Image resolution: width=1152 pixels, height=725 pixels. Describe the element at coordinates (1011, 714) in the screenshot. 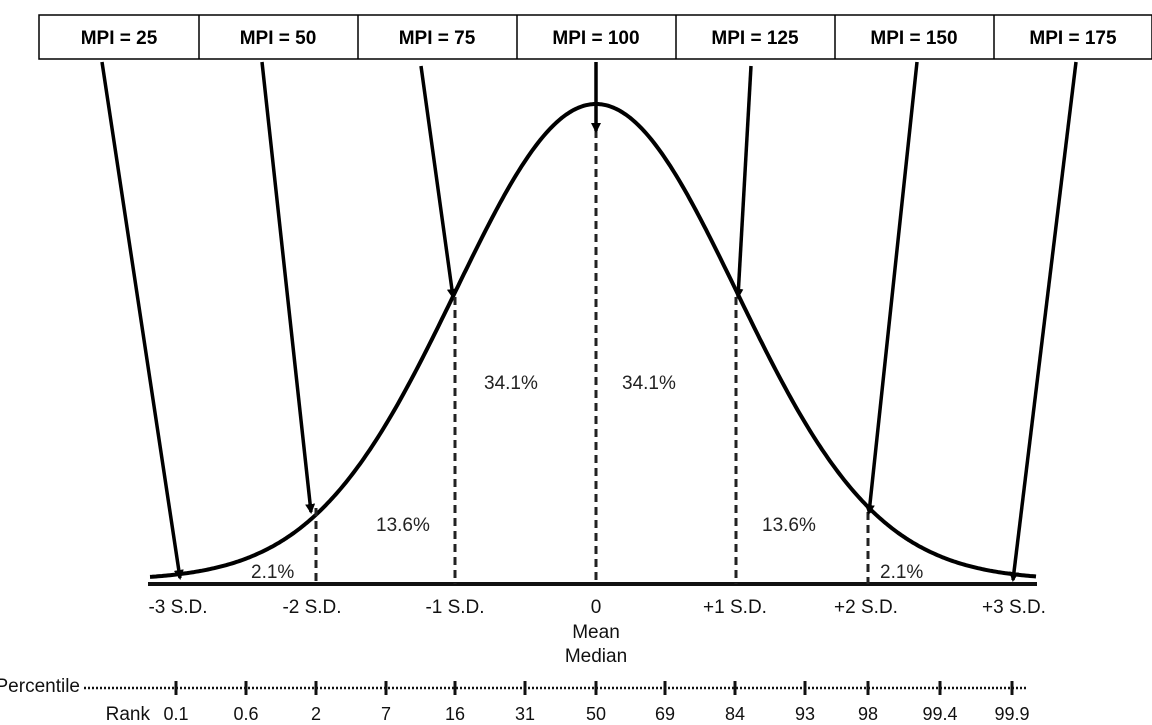

I see `percentile-rank-value: 99.9` at that location.